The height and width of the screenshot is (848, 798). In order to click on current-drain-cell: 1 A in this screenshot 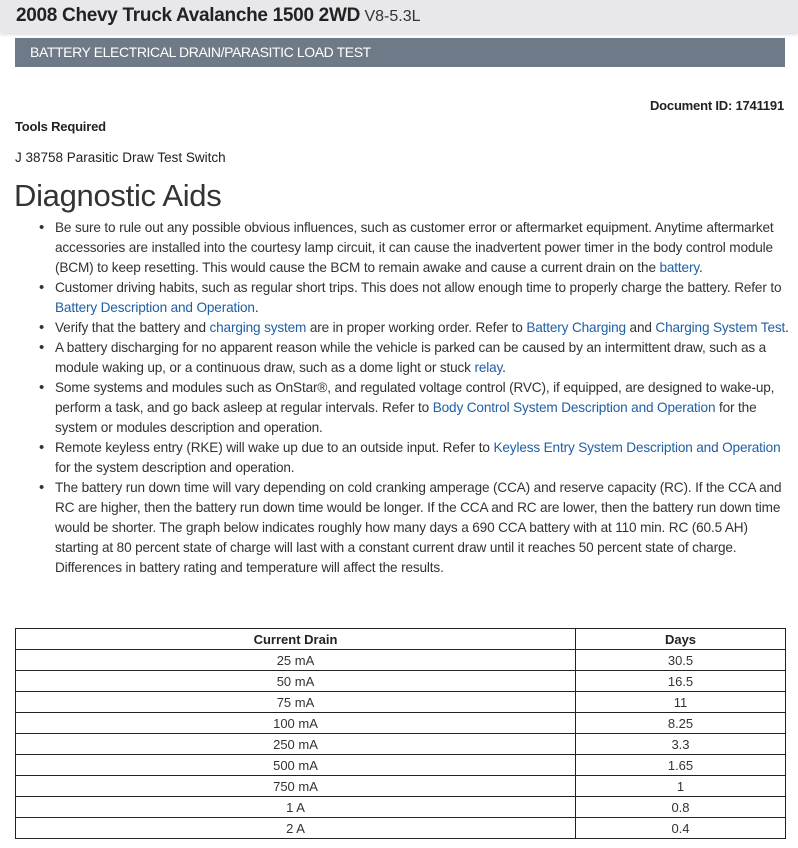, I will do `click(295, 807)`.